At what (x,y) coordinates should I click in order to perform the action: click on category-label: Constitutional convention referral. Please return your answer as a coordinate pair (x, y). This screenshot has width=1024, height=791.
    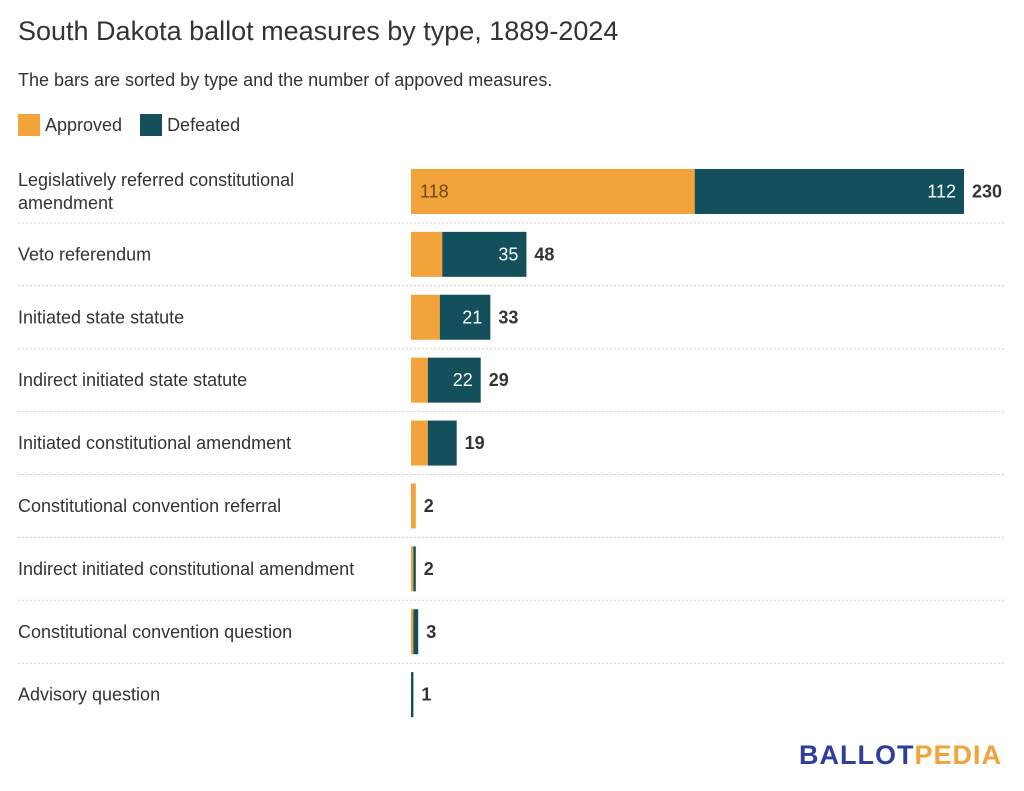
    Looking at the image, I should click on (149, 506).